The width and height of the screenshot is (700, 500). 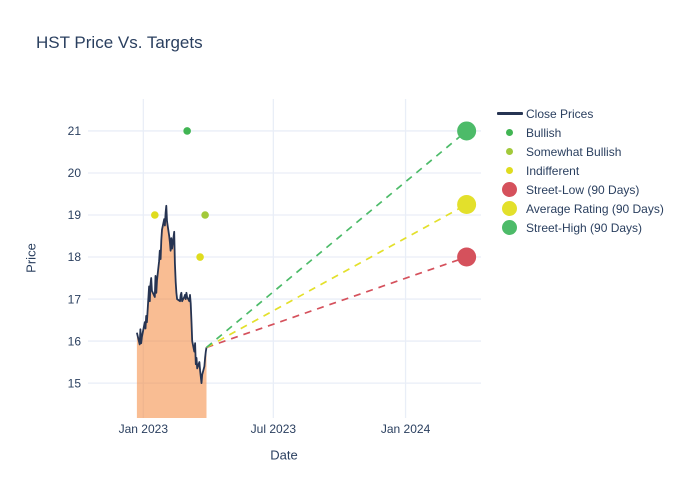 I want to click on legend-label: Close Prices, so click(x=560, y=113).